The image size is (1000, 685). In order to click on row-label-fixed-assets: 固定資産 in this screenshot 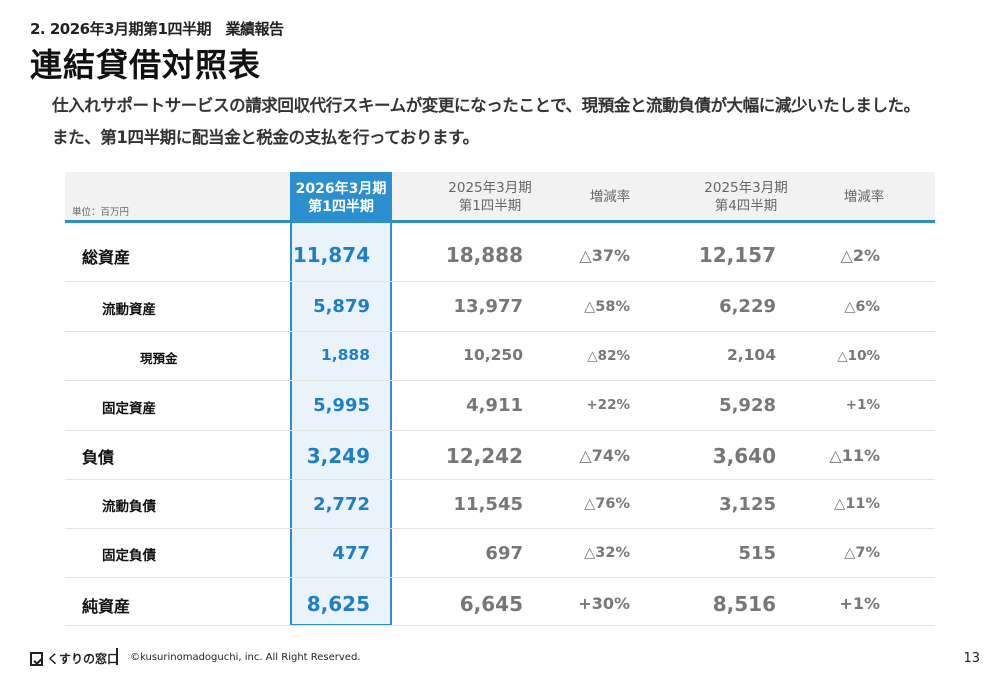, I will do `click(129, 409)`.